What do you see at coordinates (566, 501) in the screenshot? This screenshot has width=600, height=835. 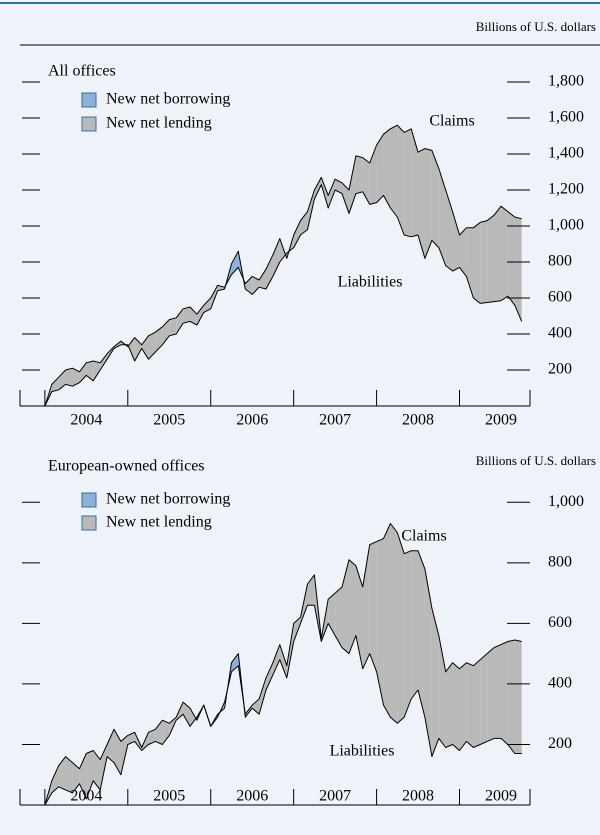 I see `y-tick-label: 1,000` at bounding box center [566, 501].